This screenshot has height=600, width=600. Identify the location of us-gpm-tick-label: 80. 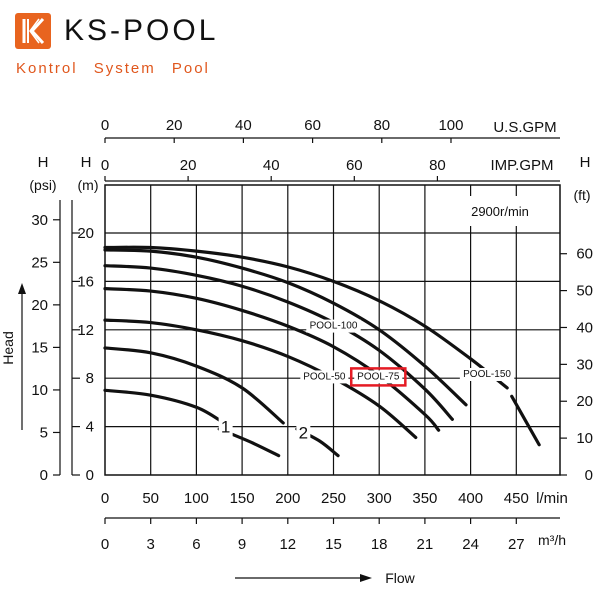
(381, 125).